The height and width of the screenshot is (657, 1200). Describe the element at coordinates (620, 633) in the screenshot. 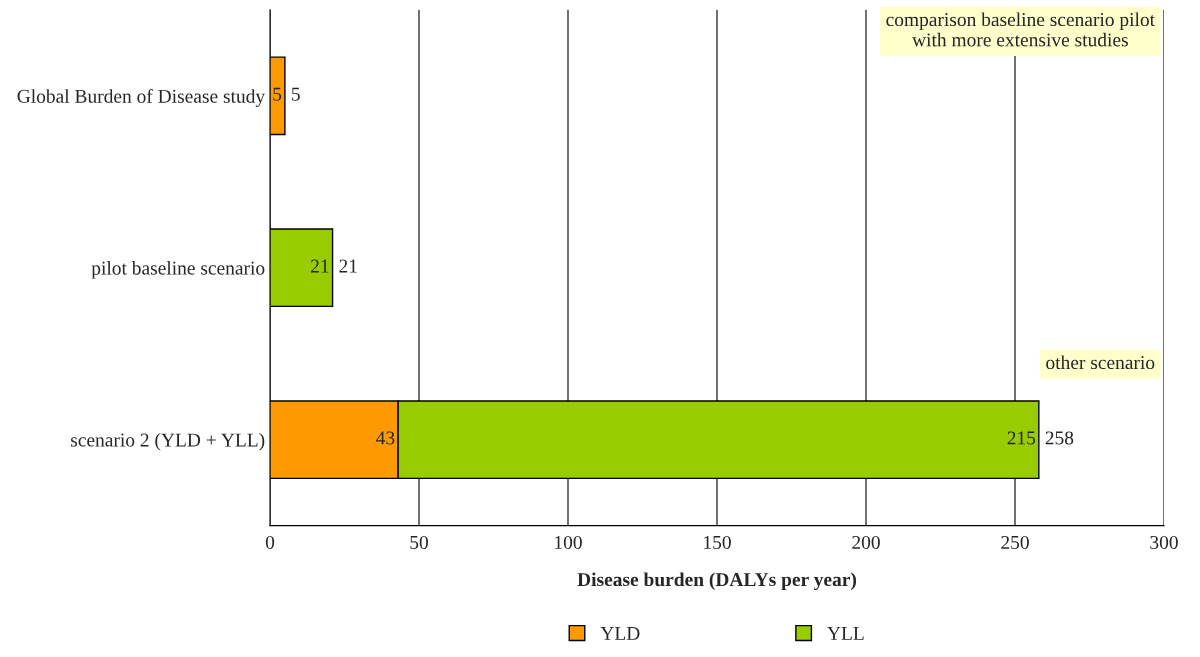

I see `legend-label: YLD` at that location.